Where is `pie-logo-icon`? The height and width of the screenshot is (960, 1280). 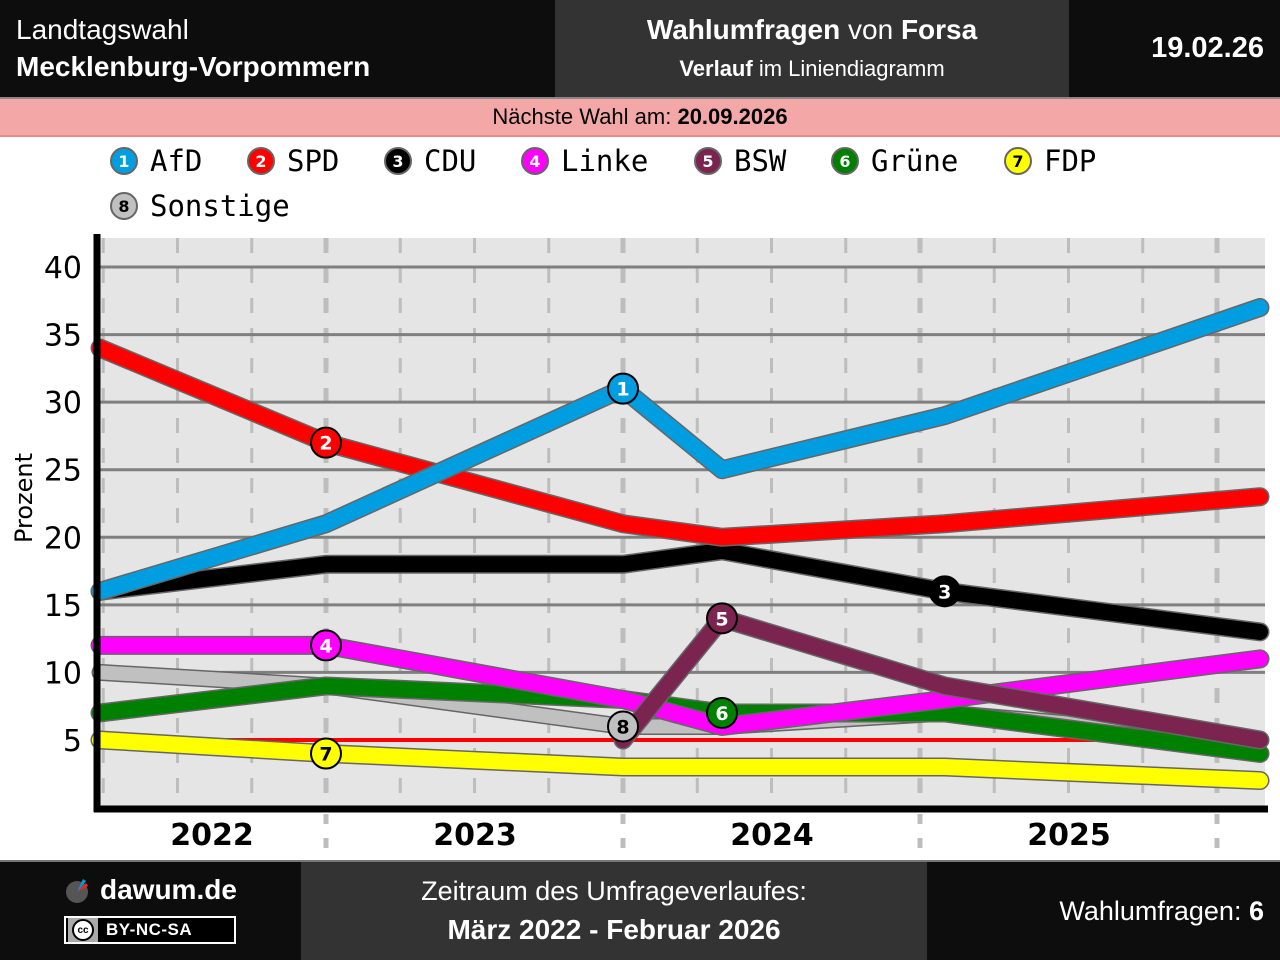
pie-logo-icon is located at coordinates (77, 891).